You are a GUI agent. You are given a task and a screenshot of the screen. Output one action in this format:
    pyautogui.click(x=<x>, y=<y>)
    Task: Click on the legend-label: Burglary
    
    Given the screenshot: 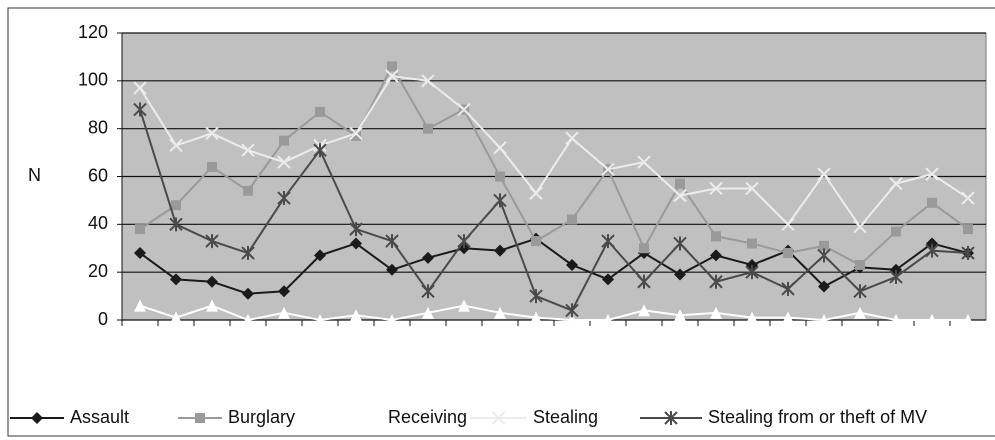 What is the action you would take?
    pyautogui.click(x=261, y=417)
    